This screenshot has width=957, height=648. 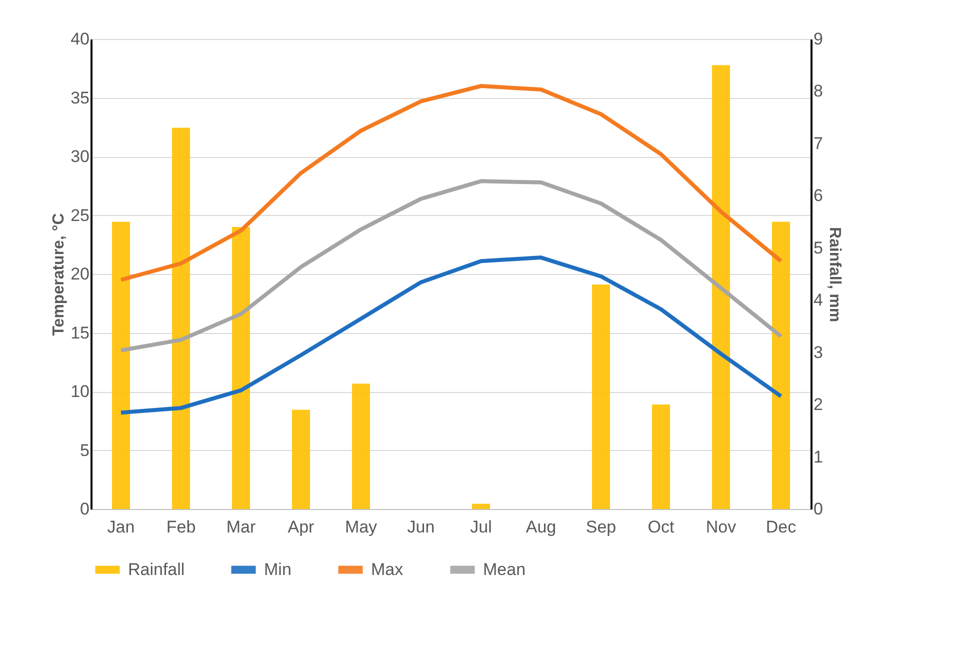 I want to click on x-tick-label: Dec, so click(x=781, y=527).